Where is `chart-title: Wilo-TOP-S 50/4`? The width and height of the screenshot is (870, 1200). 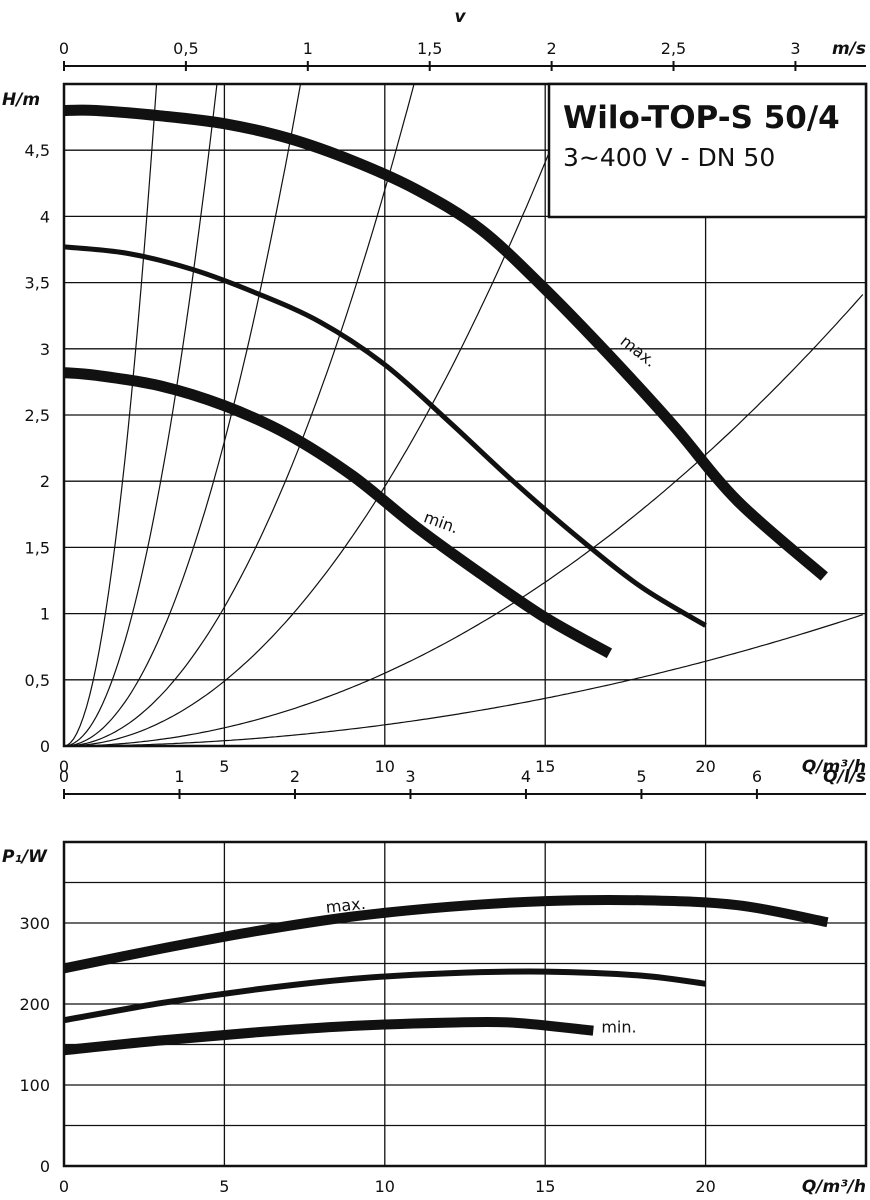
chart-title: Wilo-TOP-S 50/4 is located at coordinates (701, 118).